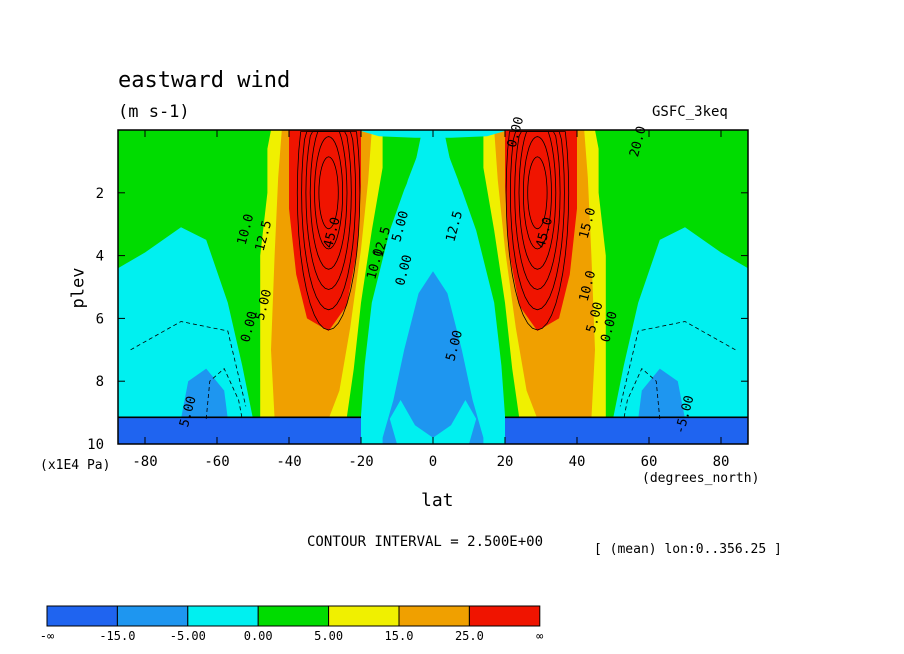  Describe the element at coordinates (216, 462) in the screenshot. I see `x-tick-label: -60` at that location.